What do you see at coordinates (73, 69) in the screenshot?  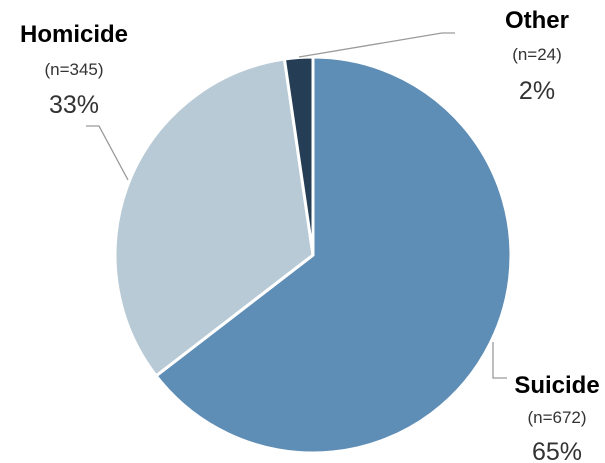 I see `slice-count-homicide: (n=345)` at bounding box center [73, 69].